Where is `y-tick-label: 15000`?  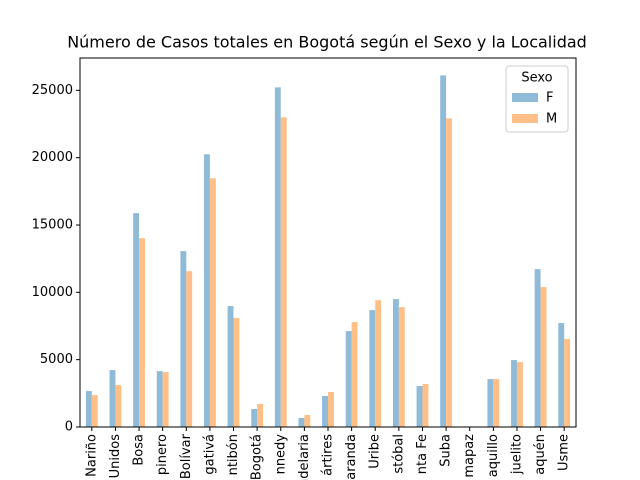 y-tick-label: 15000 is located at coordinates (52, 224).